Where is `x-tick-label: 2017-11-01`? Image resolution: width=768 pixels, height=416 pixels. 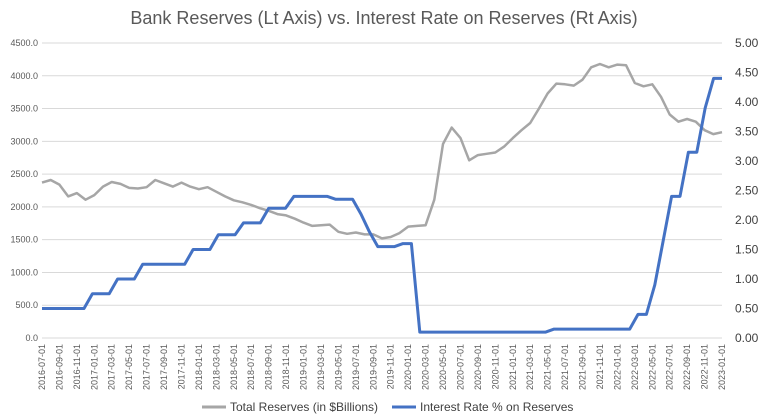
x-tick-label: 2017-11-01 is located at coordinates (181, 366).